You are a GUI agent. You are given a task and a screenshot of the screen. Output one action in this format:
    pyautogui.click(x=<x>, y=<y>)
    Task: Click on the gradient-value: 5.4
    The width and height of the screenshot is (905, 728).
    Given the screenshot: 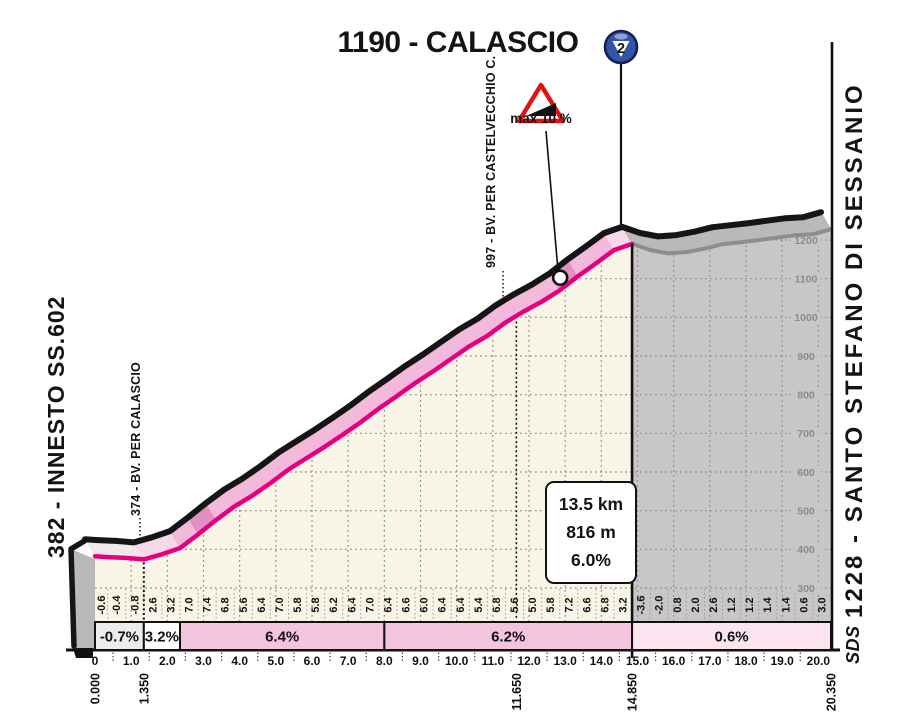 What is the action you would take?
    pyautogui.click(x=479, y=604)
    